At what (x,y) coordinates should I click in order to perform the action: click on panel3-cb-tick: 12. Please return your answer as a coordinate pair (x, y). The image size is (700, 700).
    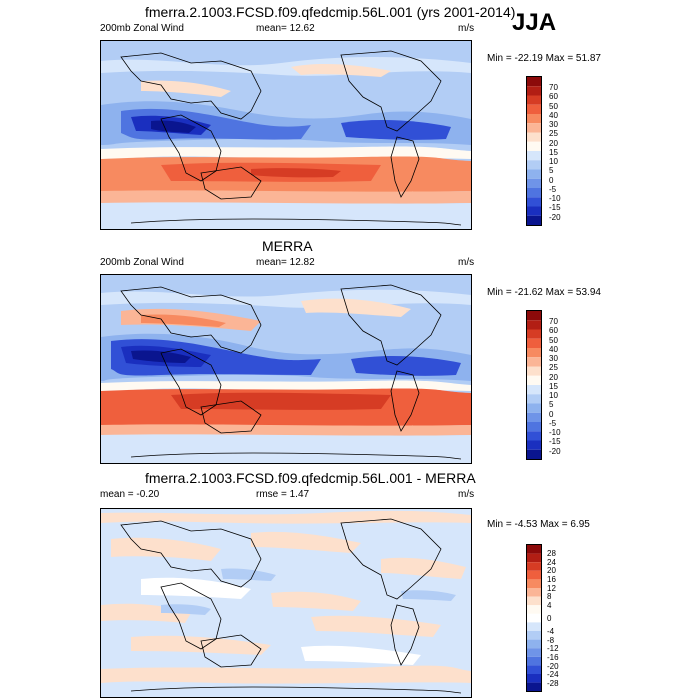
    Looking at the image, I should click on (551, 588).